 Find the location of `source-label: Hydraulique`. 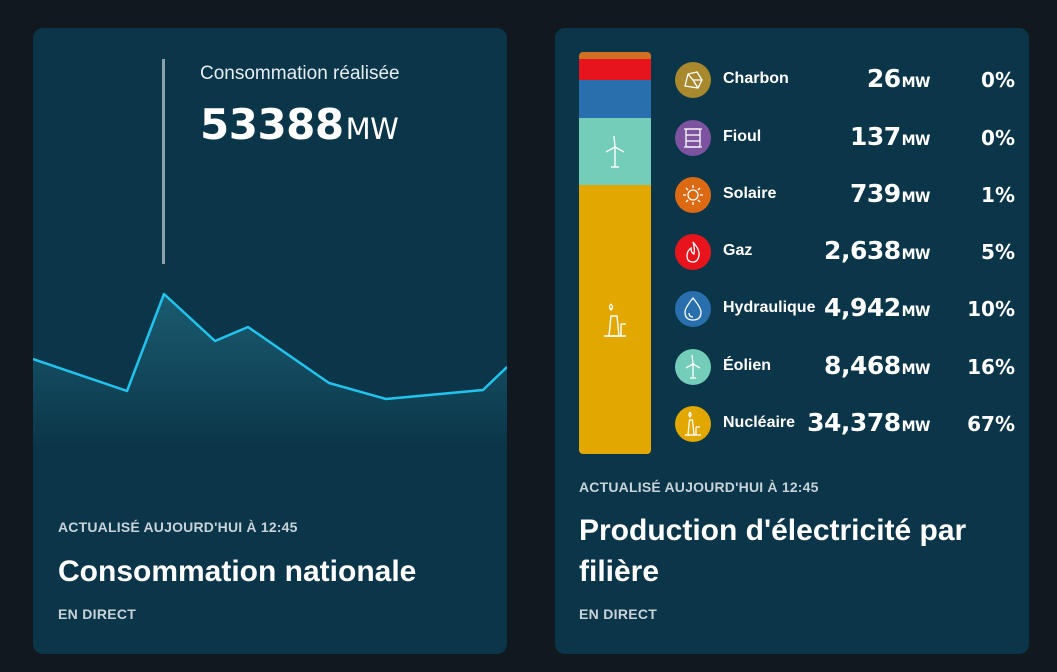

source-label: Hydraulique is located at coordinates (769, 307).